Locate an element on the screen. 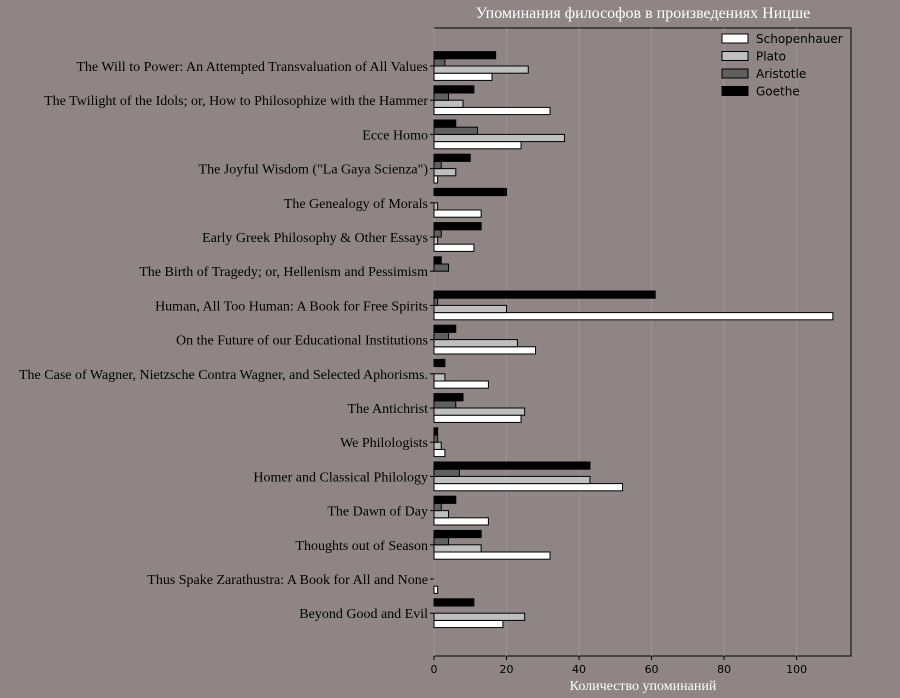 This screenshot has height=698, width=900. category-label: The Antichrist is located at coordinates (388, 409).